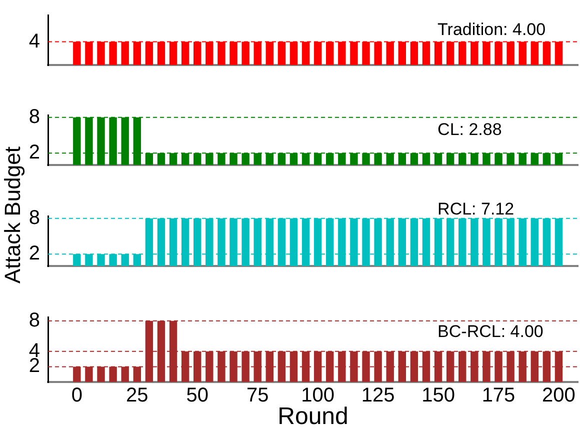 This screenshot has height=432, width=580. I want to click on x-tick-label: 175, so click(499, 395).